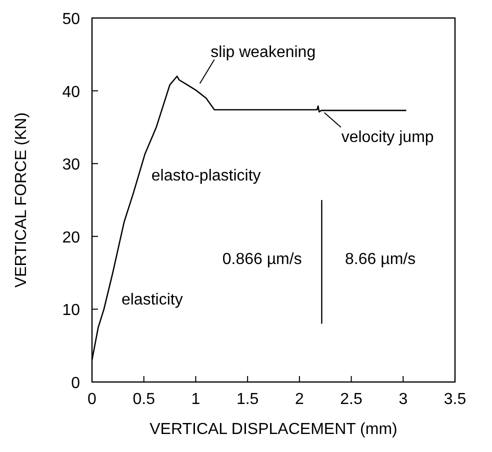 Image resolution: width=492 pixels, height=452 pixels. Describe the element at coordinates (92, 399) in the screenshot. I see `x-tick-label: 0` at that location.